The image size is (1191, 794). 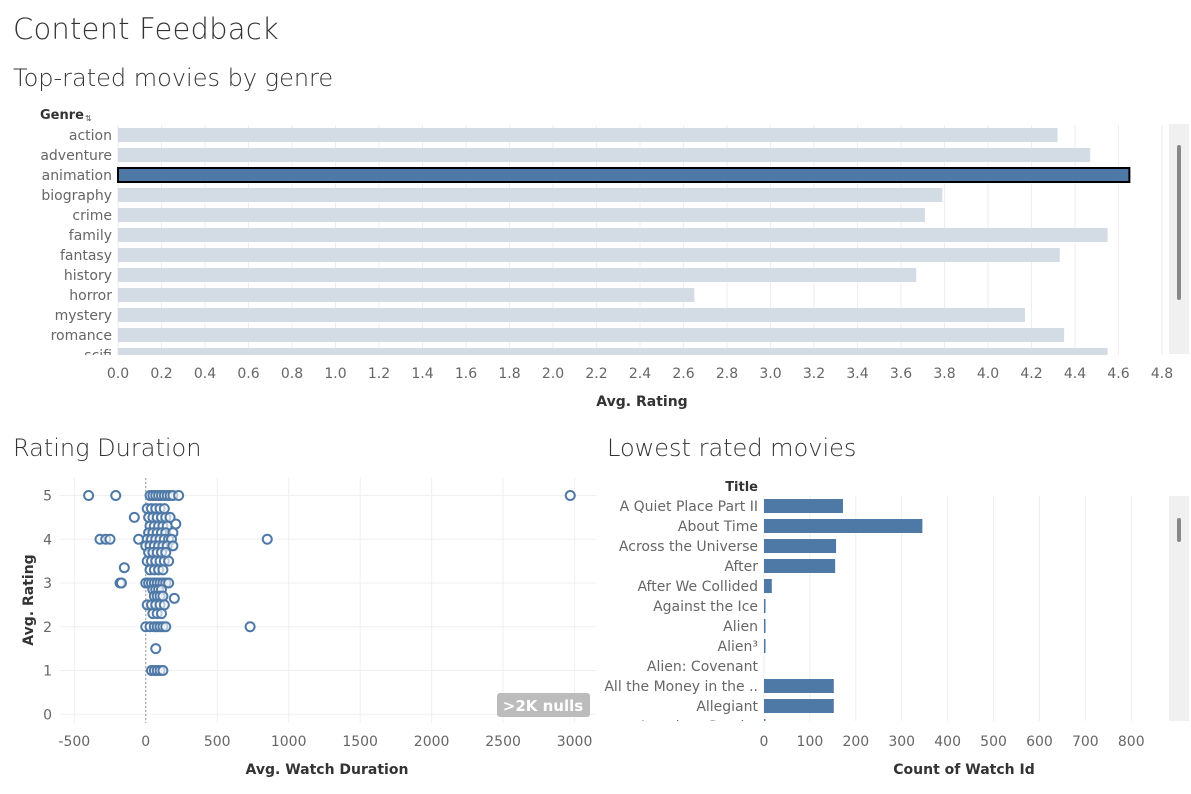 What do you see at coordinates (740, 627) in the screenshot?
I see `movie-title-label: Alien` at bounding box center [740, 627].